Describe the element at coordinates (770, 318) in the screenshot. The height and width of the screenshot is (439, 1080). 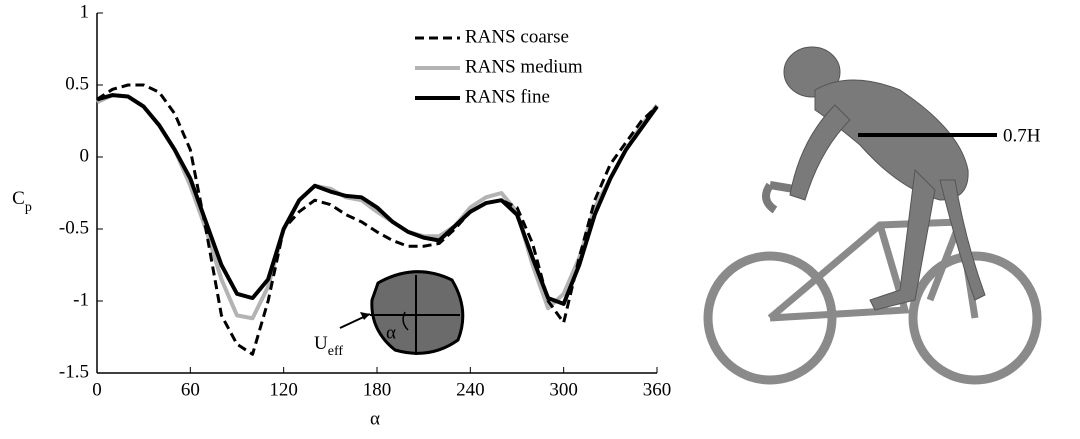
I see `rear-wheel` at that location.